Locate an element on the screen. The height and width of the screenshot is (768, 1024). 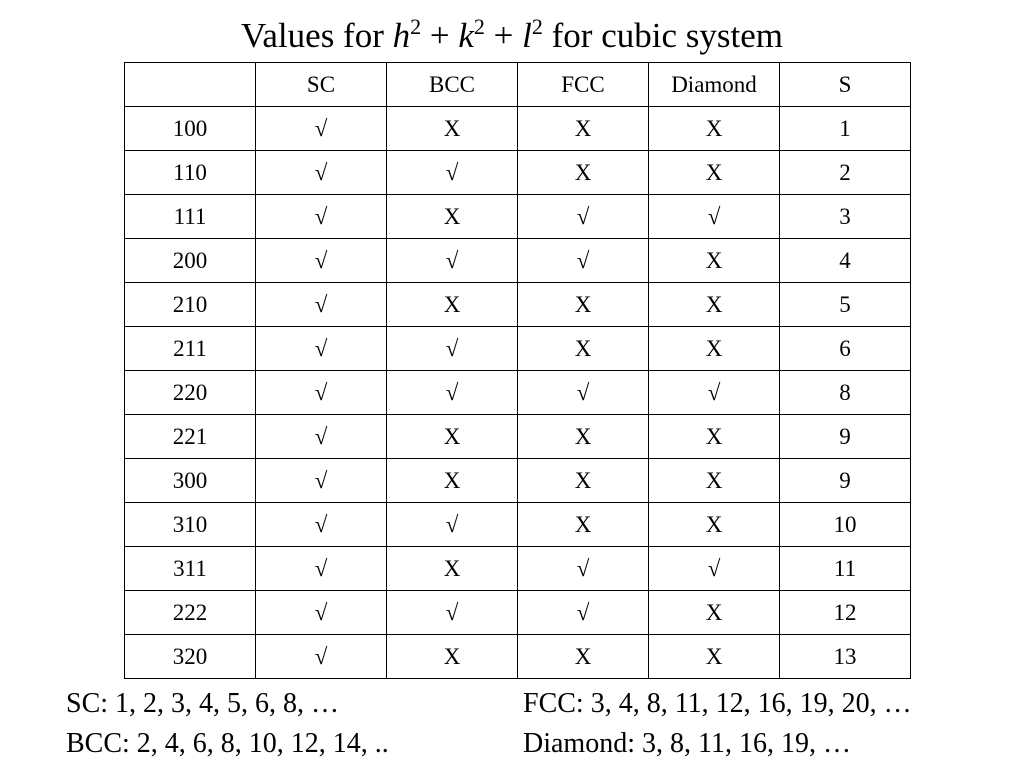
table-row: 221 √ X X X 9 is located at coordinates (517, 436).